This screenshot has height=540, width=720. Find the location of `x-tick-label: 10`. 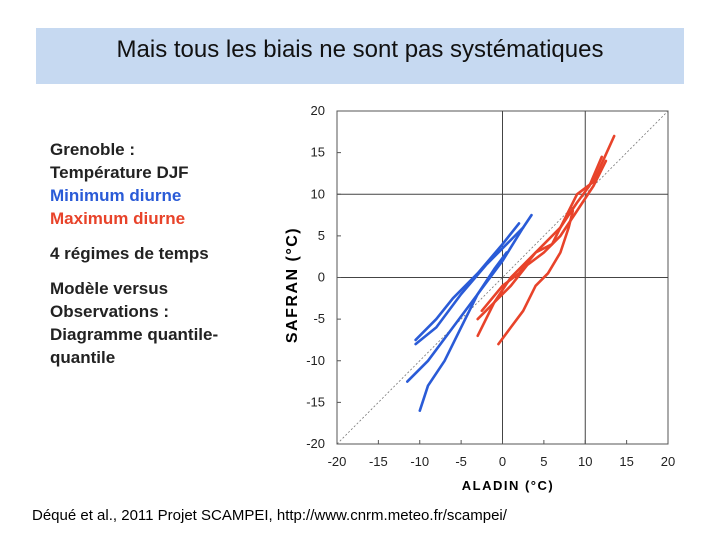

x-tick-label: 10 is located at coordinates (585, 461).